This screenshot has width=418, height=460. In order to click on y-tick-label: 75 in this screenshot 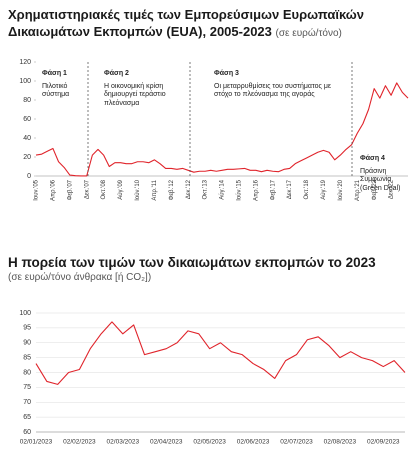, I will do `click(27, 387)`.